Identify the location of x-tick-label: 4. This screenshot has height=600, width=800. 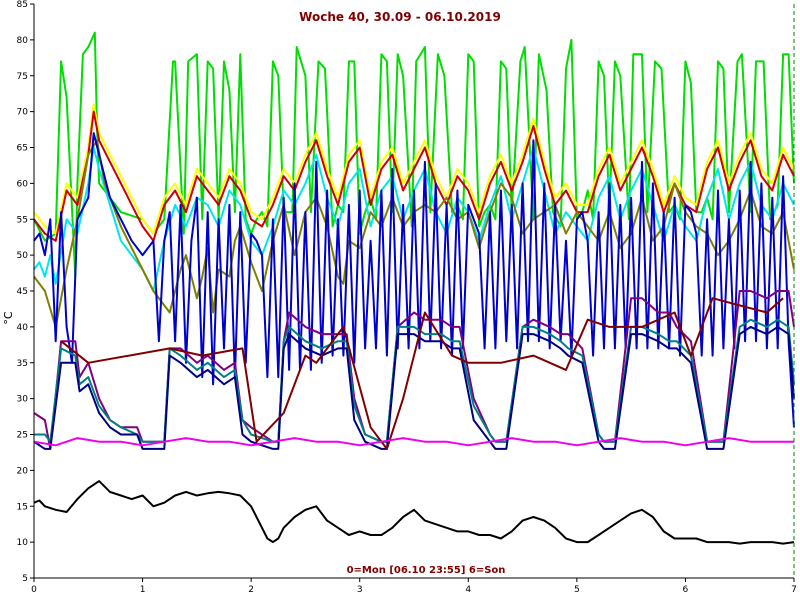
(468, 590).